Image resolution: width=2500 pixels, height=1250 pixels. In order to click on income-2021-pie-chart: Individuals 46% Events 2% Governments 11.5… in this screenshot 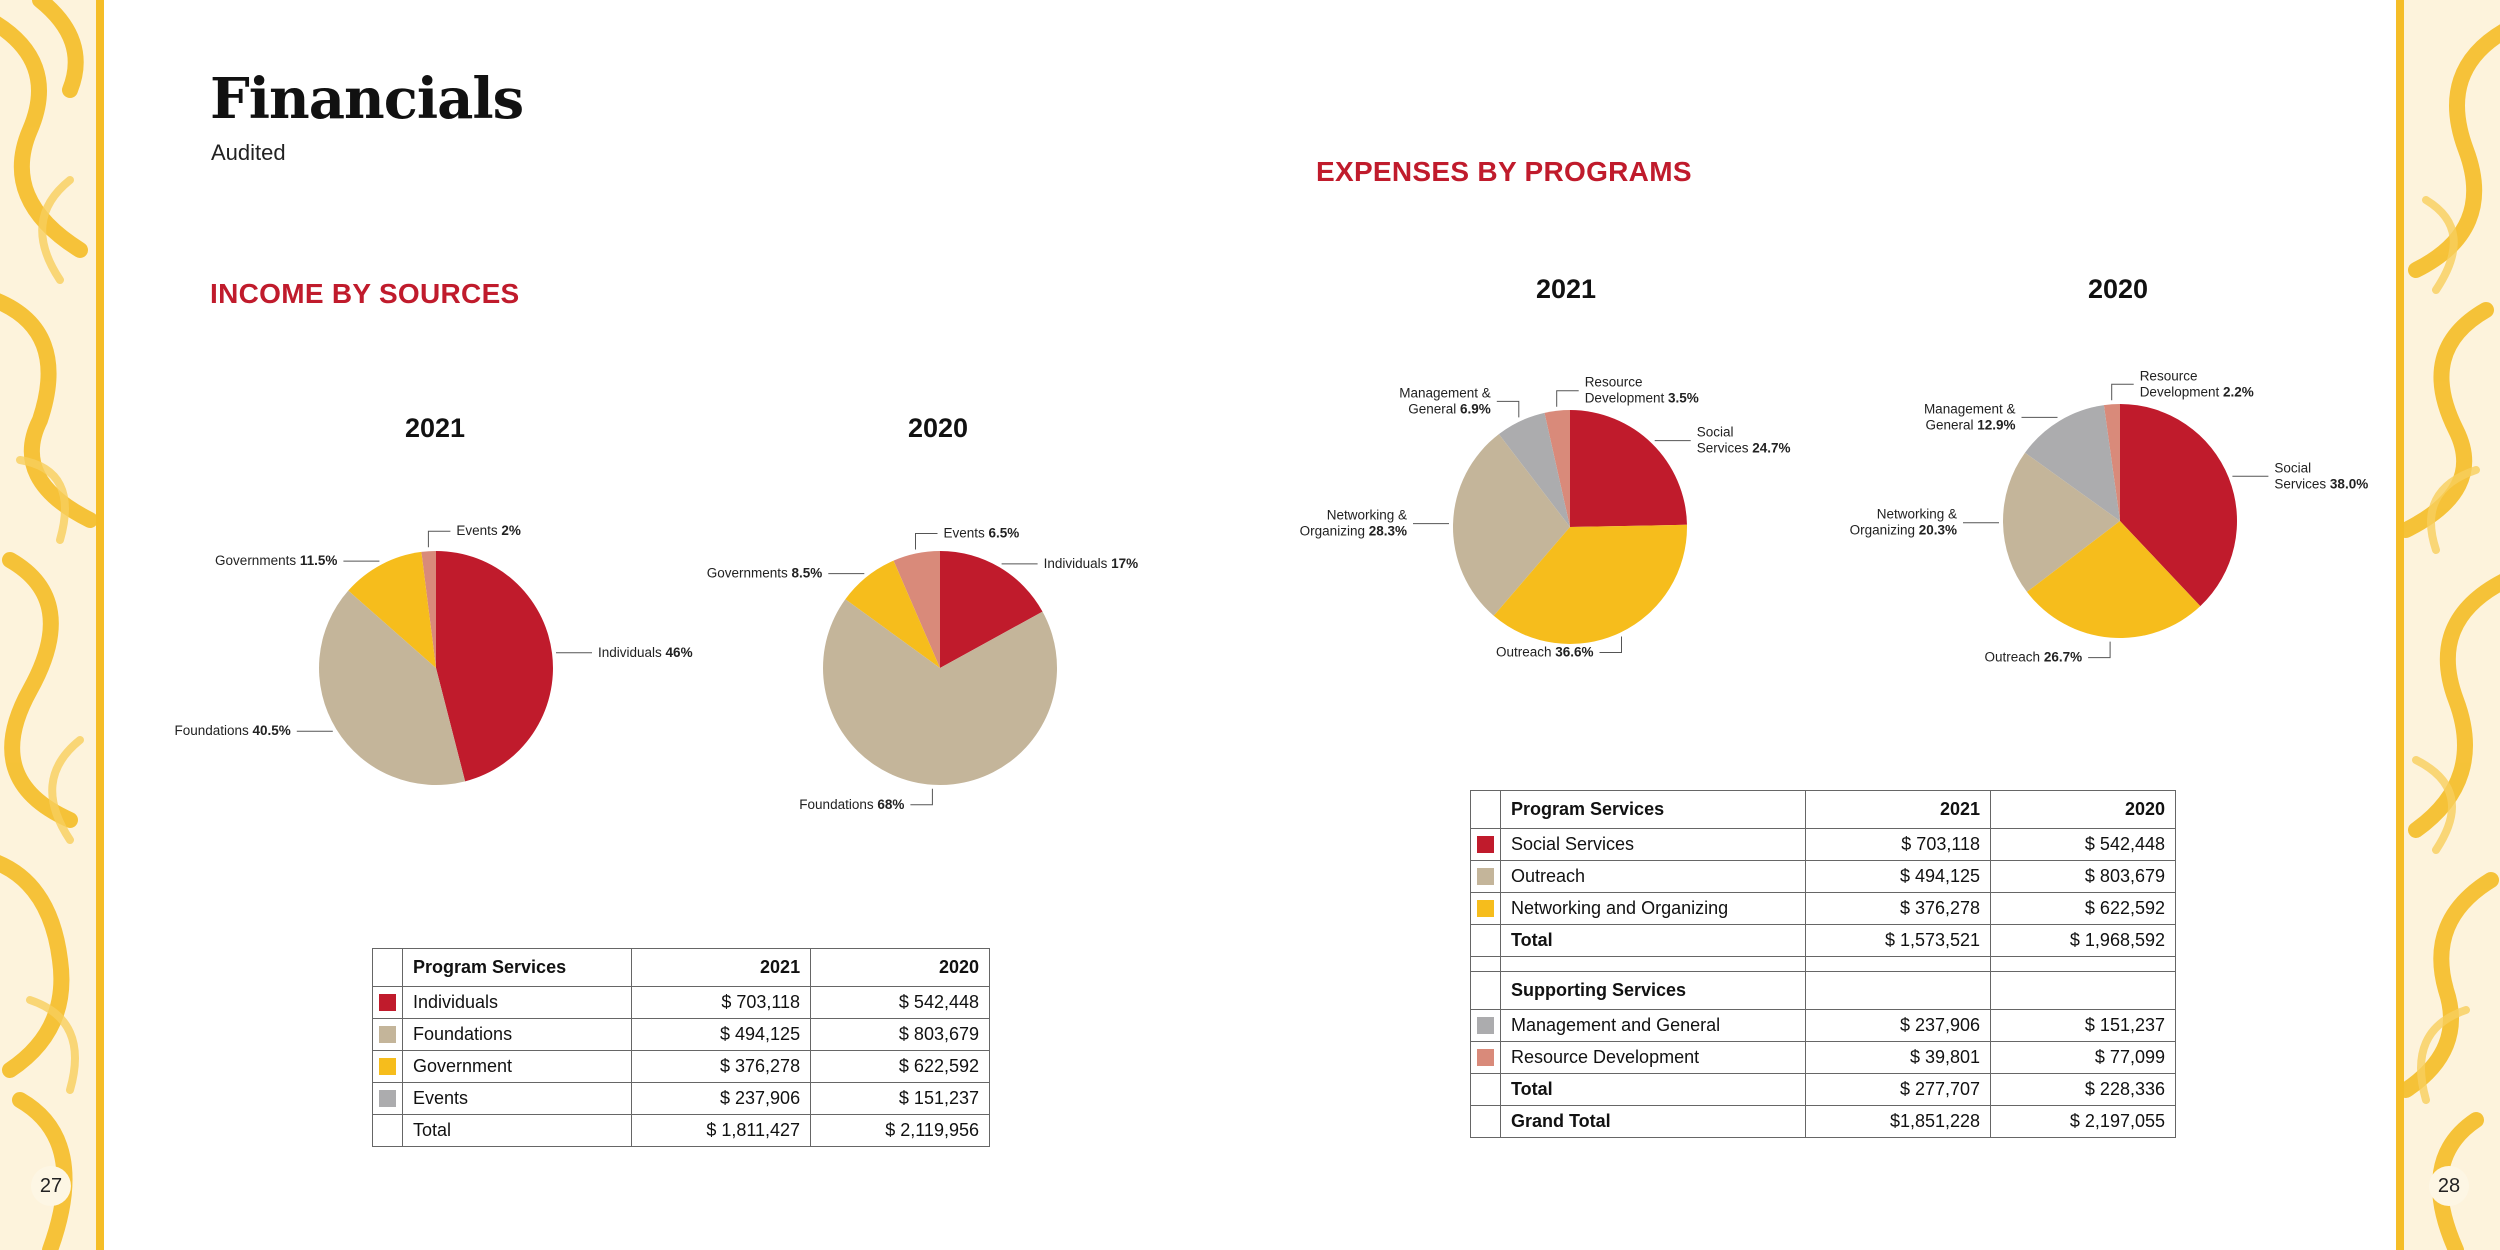, I will do `click(433, 654)`.